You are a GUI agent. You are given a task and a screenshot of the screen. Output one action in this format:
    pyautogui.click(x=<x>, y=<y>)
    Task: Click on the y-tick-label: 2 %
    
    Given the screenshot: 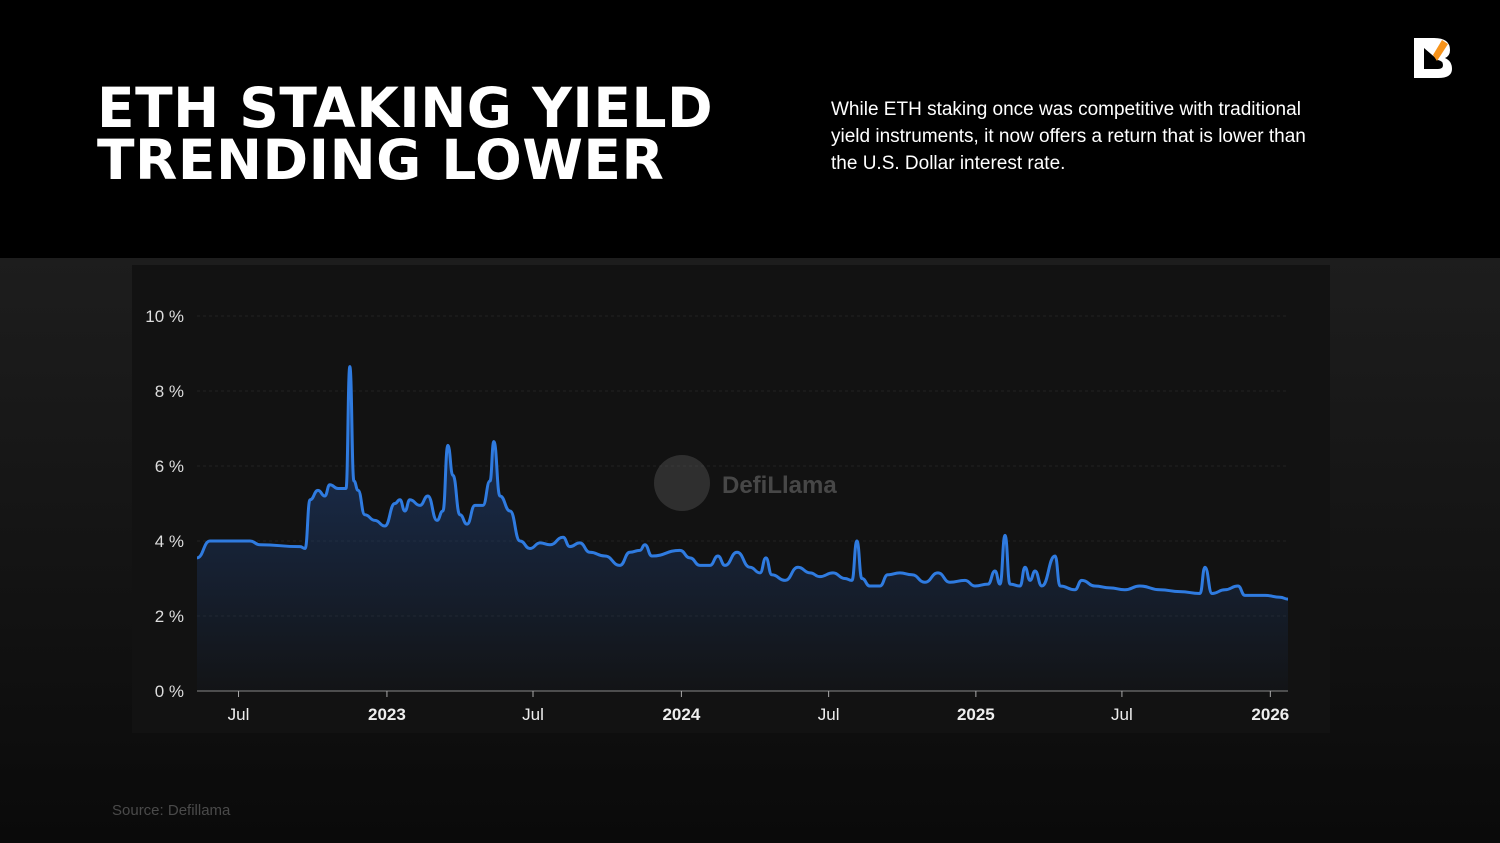 What is the action you would take?
    pyautogui.click(x=169, y=616)
    